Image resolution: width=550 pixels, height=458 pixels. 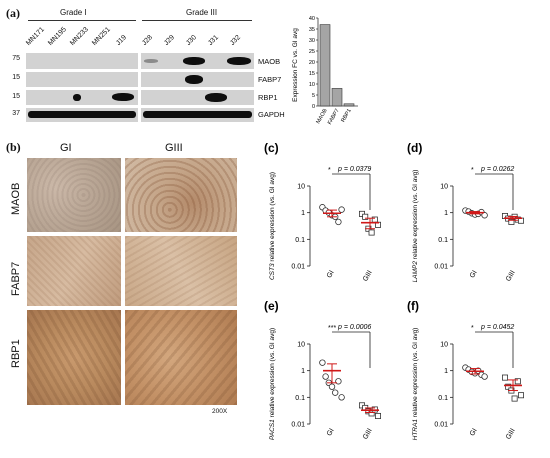 What do you see at coordinates (169, 40) in the screenshot?
I see `lane-label: J29` at bounding box center [169, 40].